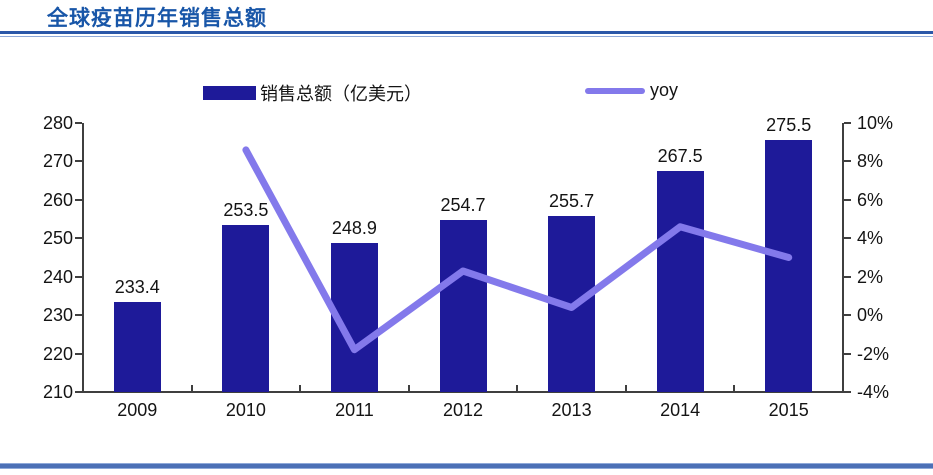 Image resolution: width=933 pixels, height=475 pixels. Describe the element at coordinates (463, 392) in the screenshot. I see `x-axis-line` at that location.